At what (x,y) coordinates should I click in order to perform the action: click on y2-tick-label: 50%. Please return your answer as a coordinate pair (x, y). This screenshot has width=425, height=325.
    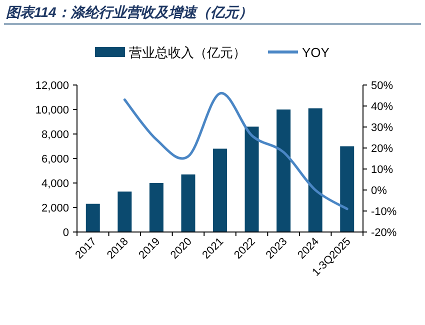
    Looking at the image, I should click on (382, 86).